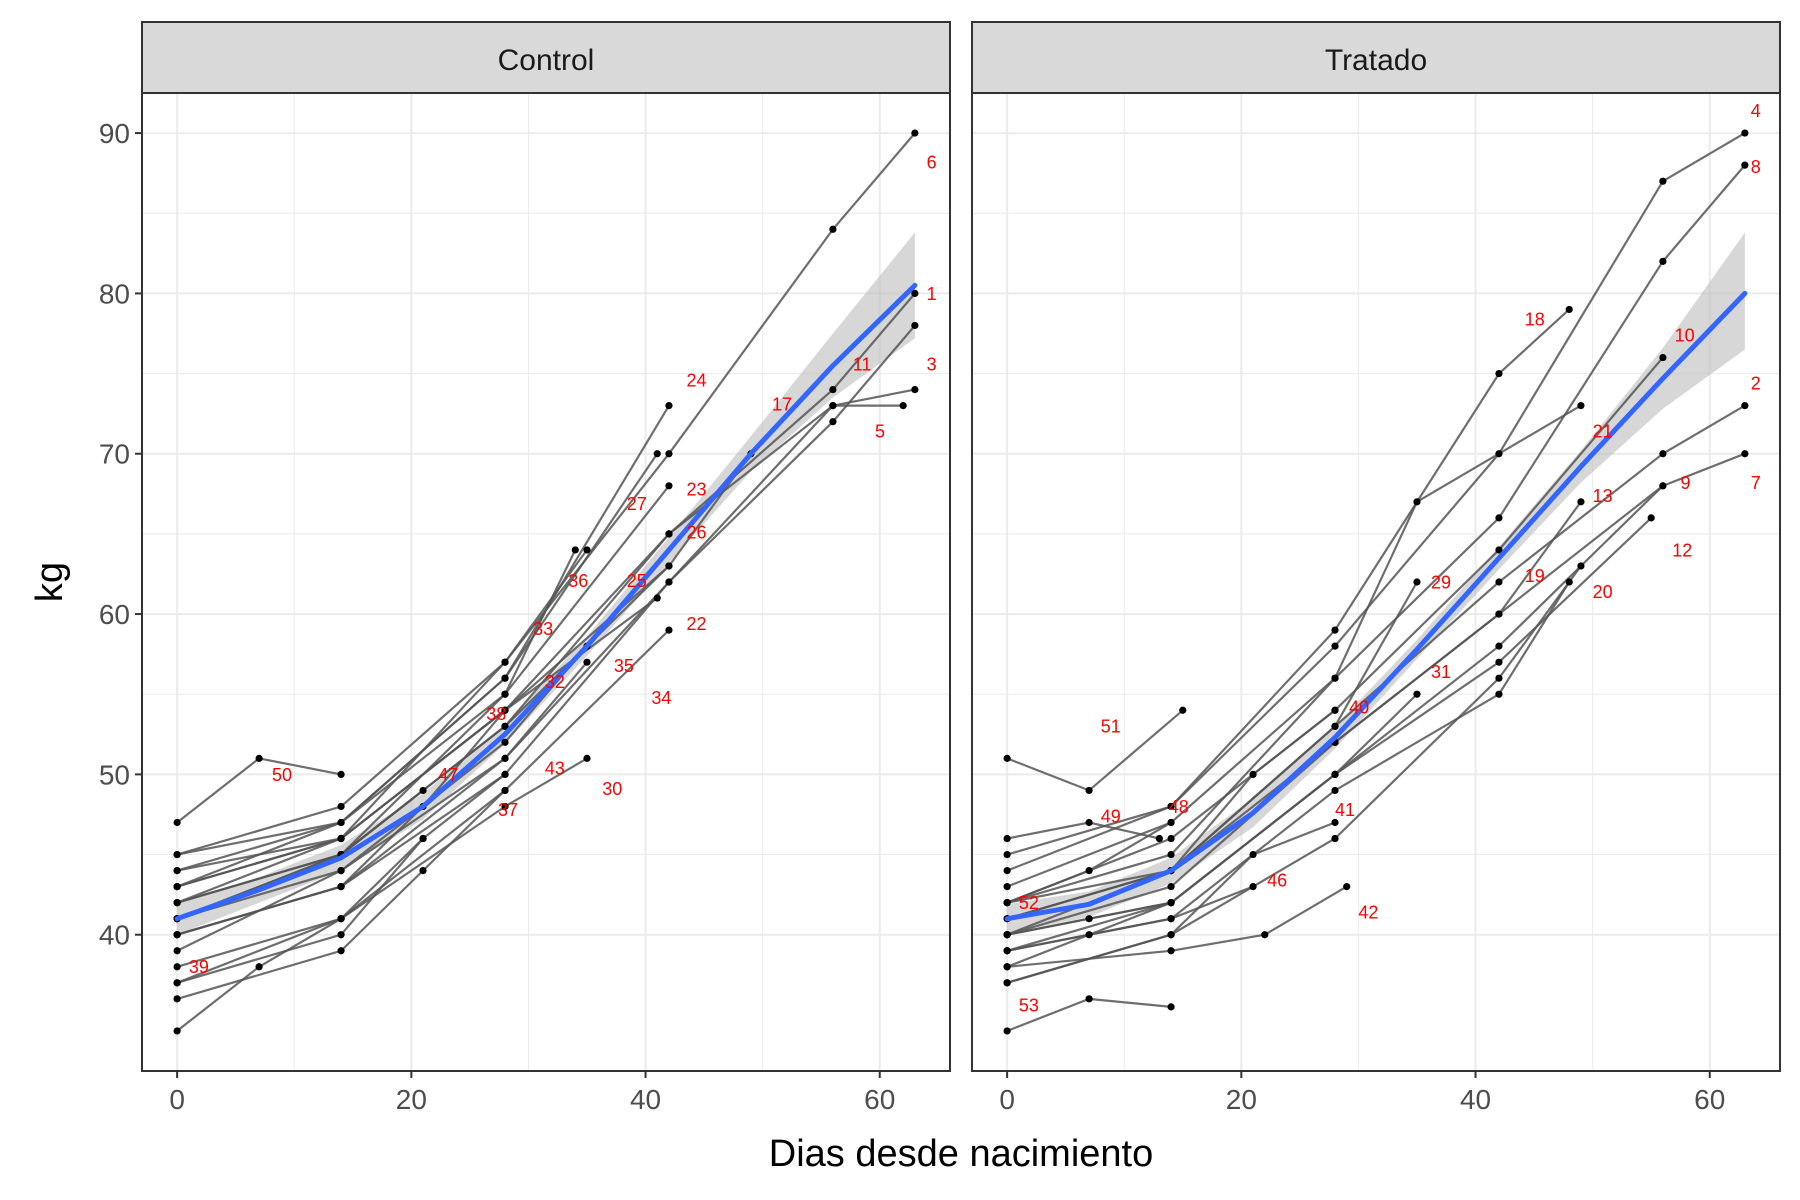 Image resolution: width=1800 pixels, height=1200 pixels. What do you see at coordinates (532, 1093) in the screenshot?
I see `x-axis-ticks-control: 0 20 40 60` at bounding box center [532, 1093].